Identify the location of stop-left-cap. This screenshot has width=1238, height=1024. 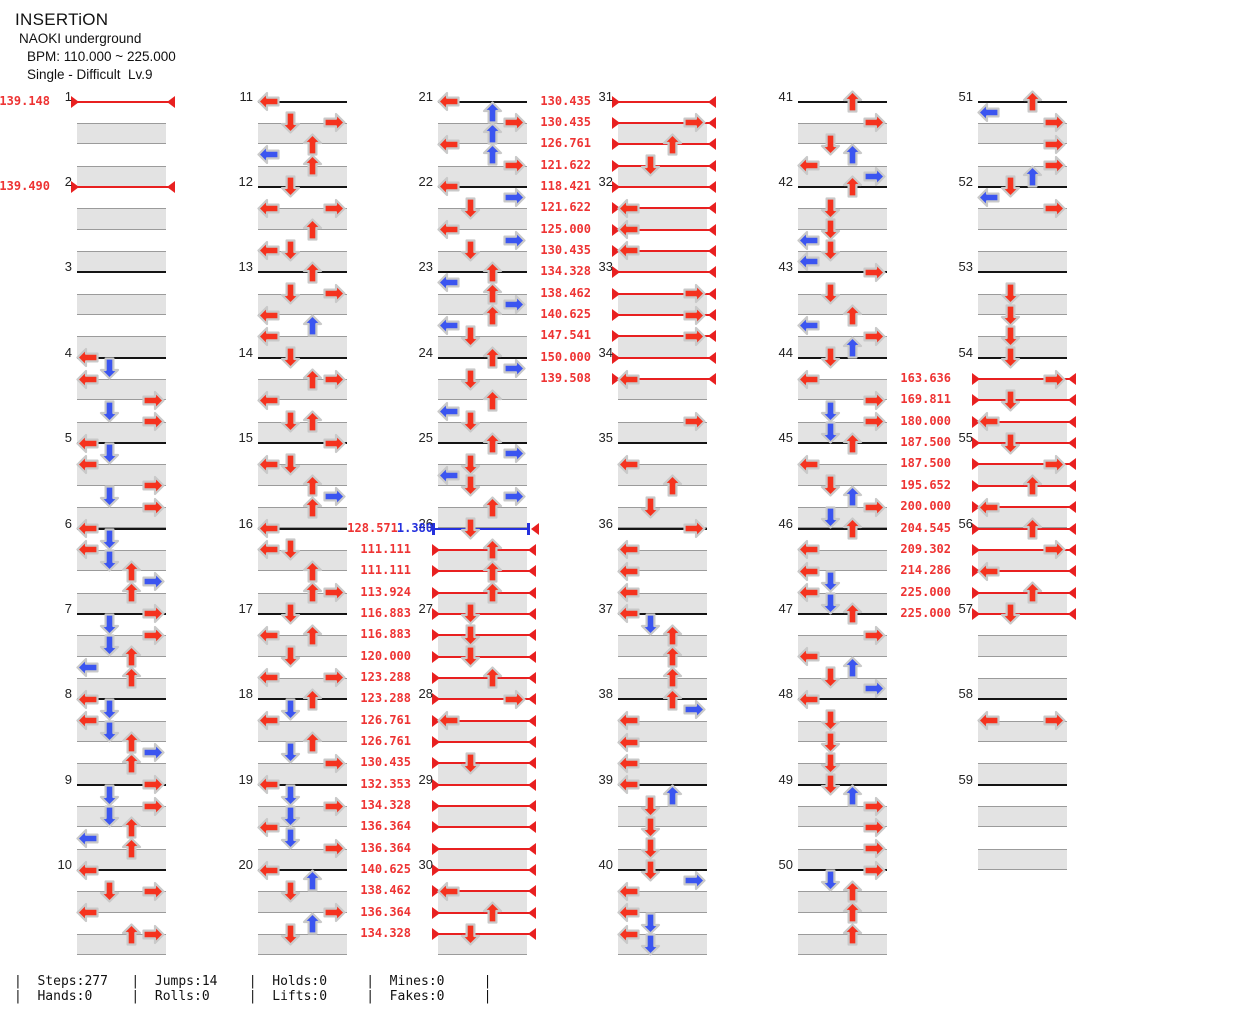
(433, 528).